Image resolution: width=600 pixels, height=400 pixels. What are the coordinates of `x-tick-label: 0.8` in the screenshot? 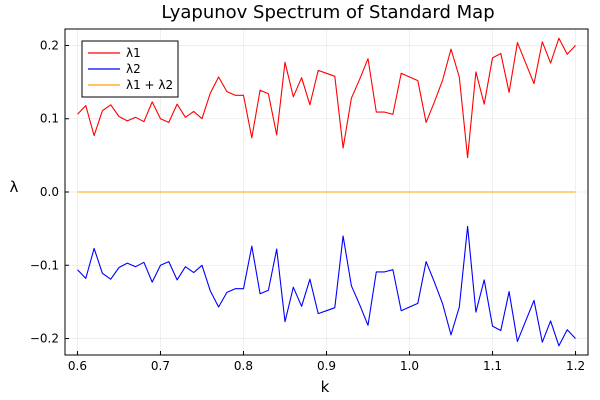 It's located at (243, 366).